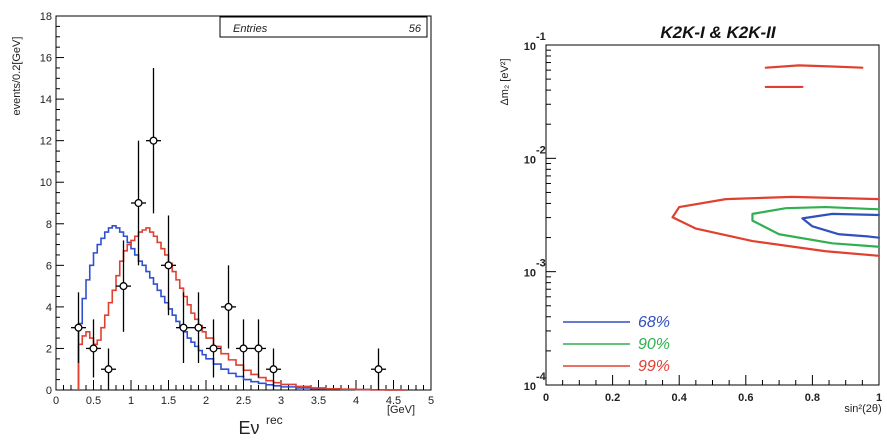 This screenshot has height=440, width=887. Describe the element at coordinates (541, 150) in the screenshot. I see `y-tick-exponent: -2` at that location.